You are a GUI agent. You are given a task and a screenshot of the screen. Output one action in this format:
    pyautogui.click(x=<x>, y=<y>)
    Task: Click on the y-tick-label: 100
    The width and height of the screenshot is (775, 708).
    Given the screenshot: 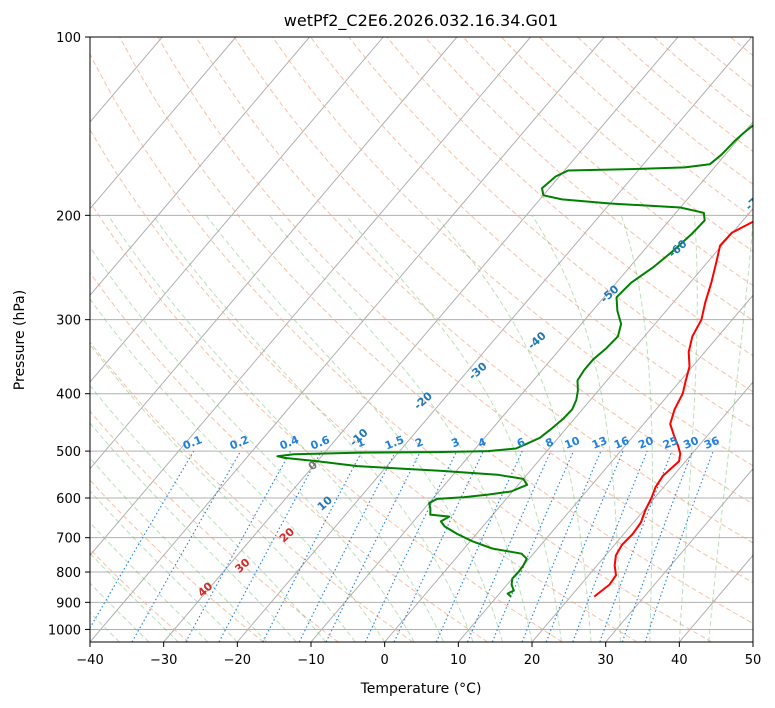 What is the action you would take?
    pyautogui.click(x=68, y=38)
    